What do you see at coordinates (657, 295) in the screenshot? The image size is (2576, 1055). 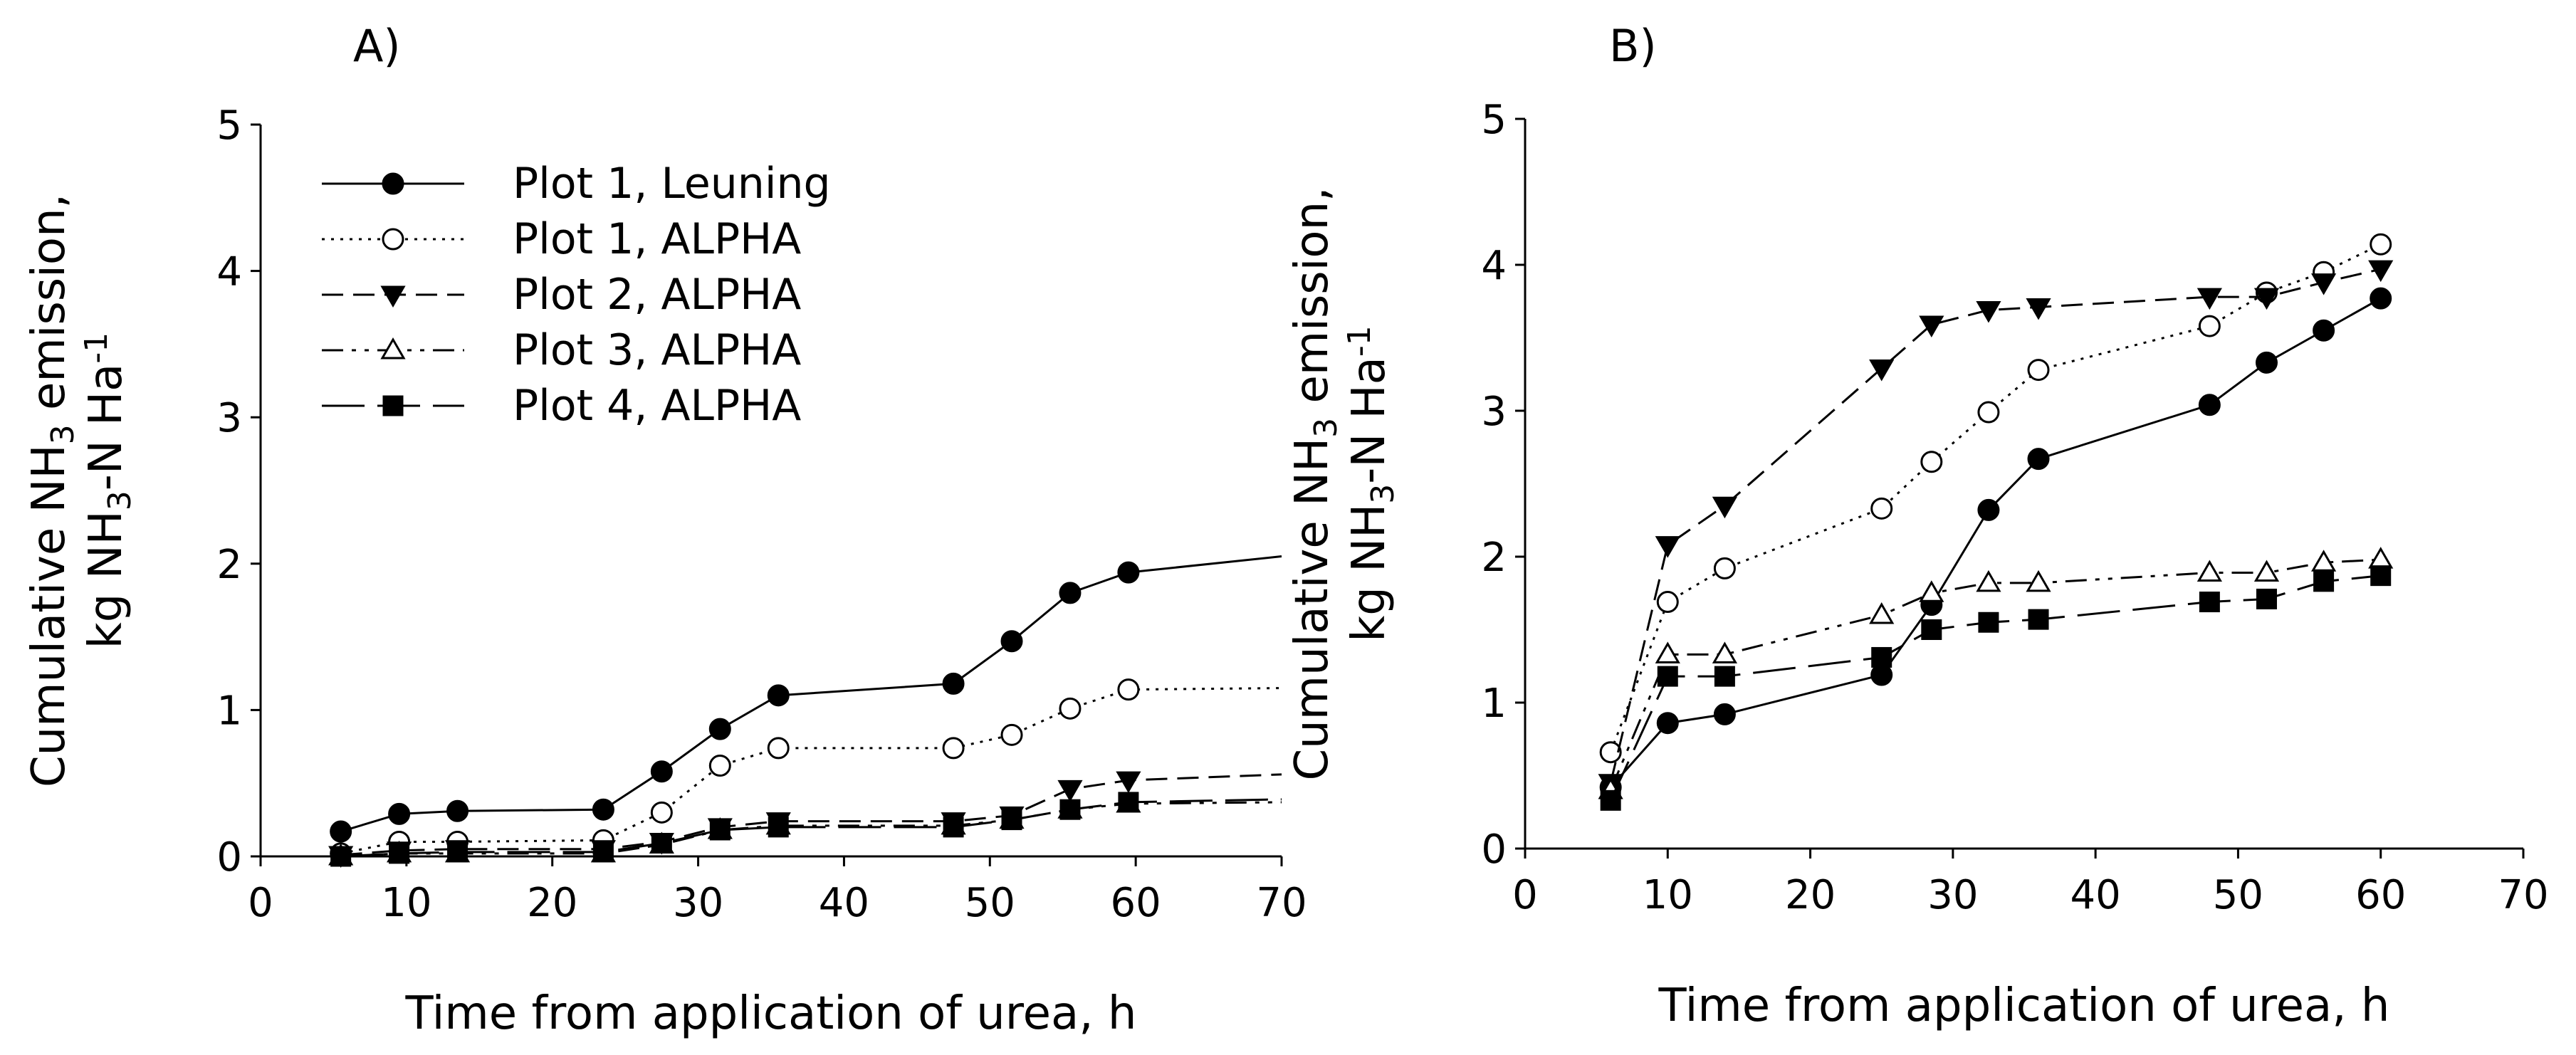 I see `legend-entry: Plot 2, ALPHA` at bounding box center [657, 295].